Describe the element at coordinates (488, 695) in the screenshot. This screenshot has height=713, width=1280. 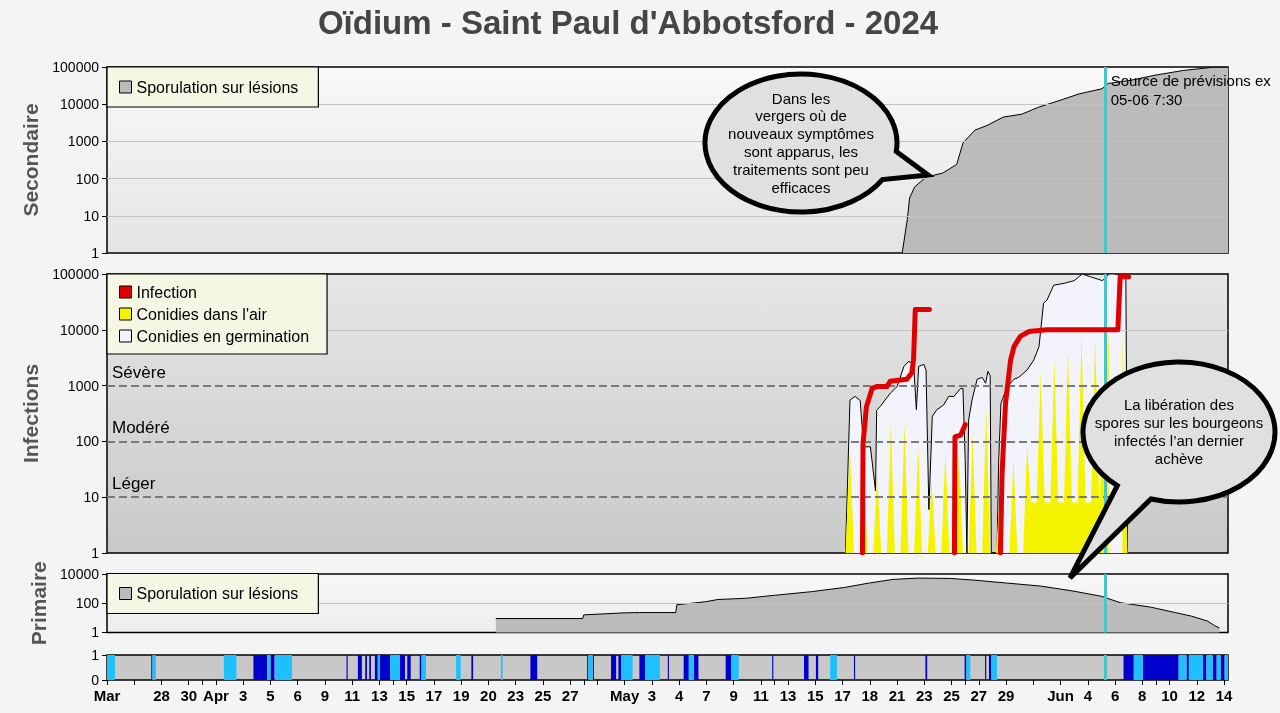
I see `x-tick-label: 20` at that location.